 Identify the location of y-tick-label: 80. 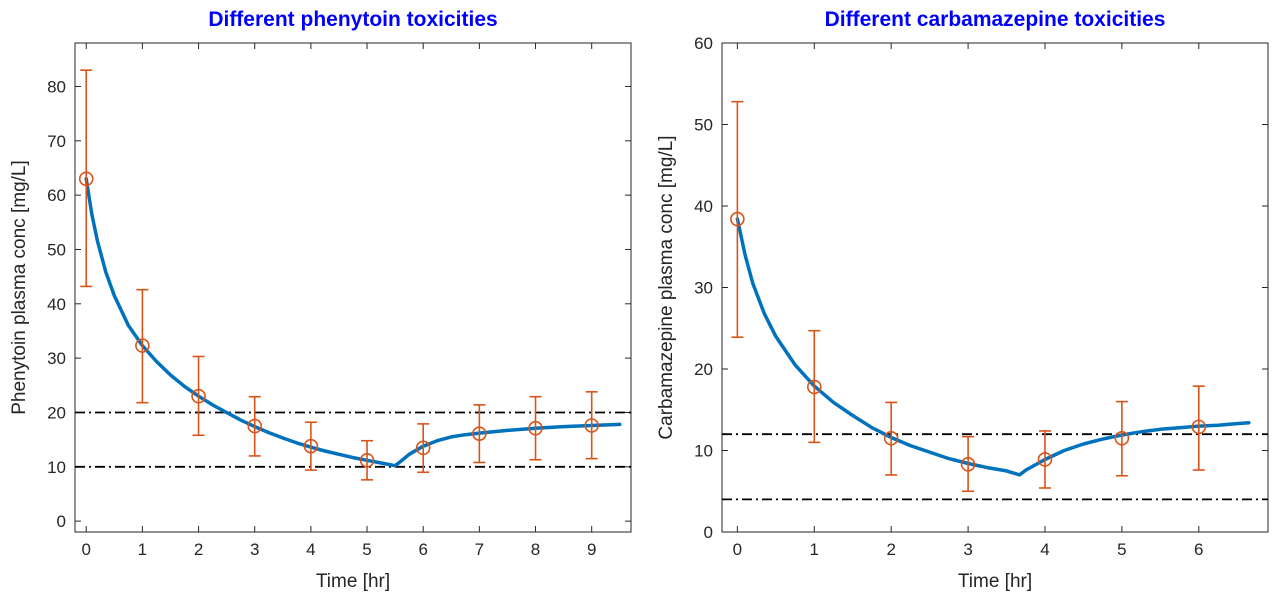
(56, 86).